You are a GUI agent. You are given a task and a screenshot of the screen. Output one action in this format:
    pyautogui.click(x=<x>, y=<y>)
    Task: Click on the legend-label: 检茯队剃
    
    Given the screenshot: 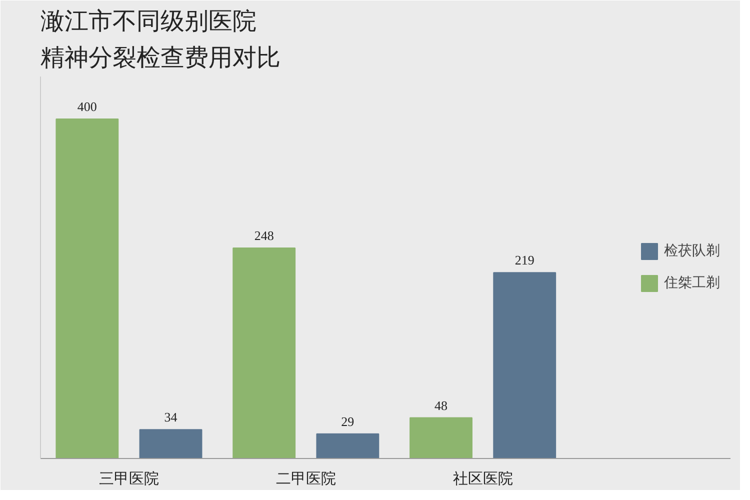 What is the action you would take?
    pyautogui.click(x=692, y=251)
    